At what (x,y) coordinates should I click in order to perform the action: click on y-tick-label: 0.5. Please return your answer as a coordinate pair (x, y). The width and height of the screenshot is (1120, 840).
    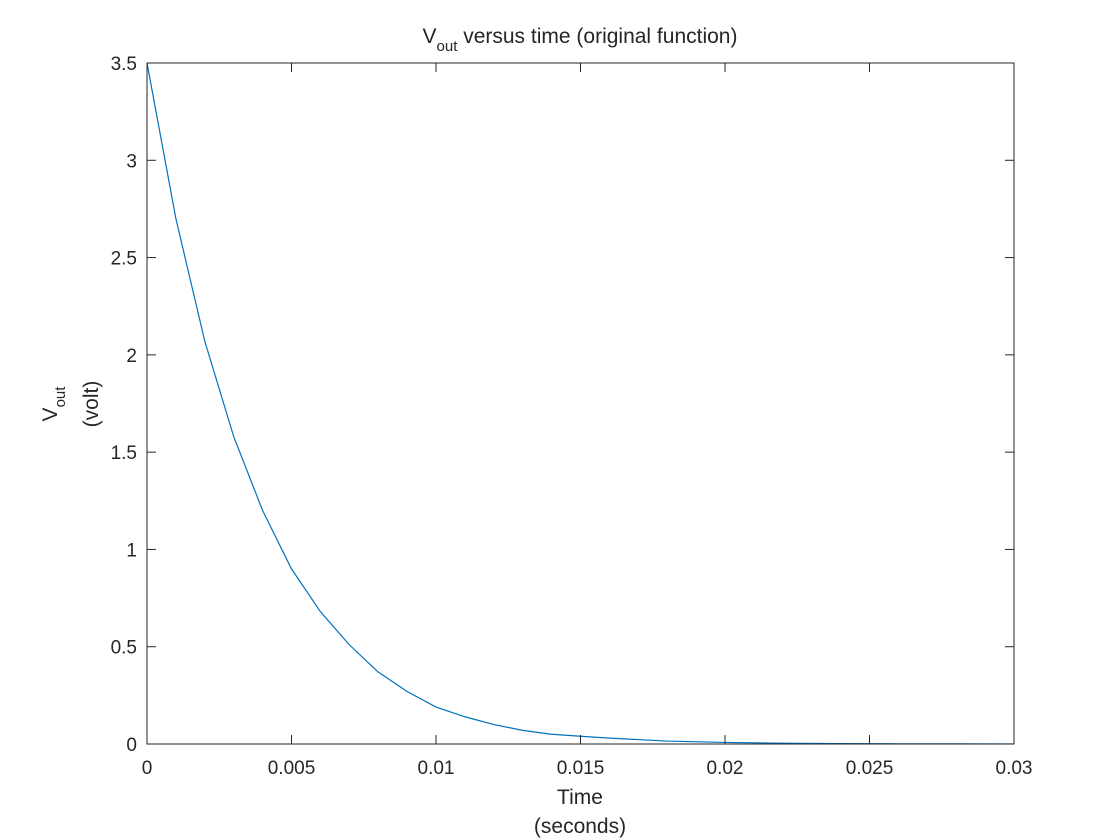
    Looking at the image, I should click on (124, 648).